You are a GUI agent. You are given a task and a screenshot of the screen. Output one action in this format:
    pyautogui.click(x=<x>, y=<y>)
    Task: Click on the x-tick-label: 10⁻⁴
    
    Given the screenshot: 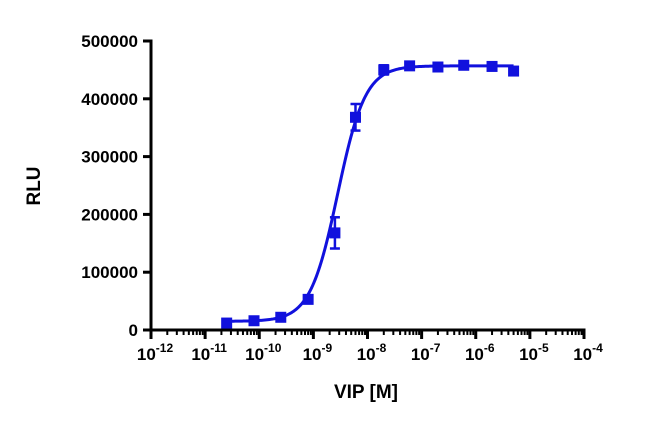 What is the action you would take?
    pyautogui.click(x=588, y=352)
    